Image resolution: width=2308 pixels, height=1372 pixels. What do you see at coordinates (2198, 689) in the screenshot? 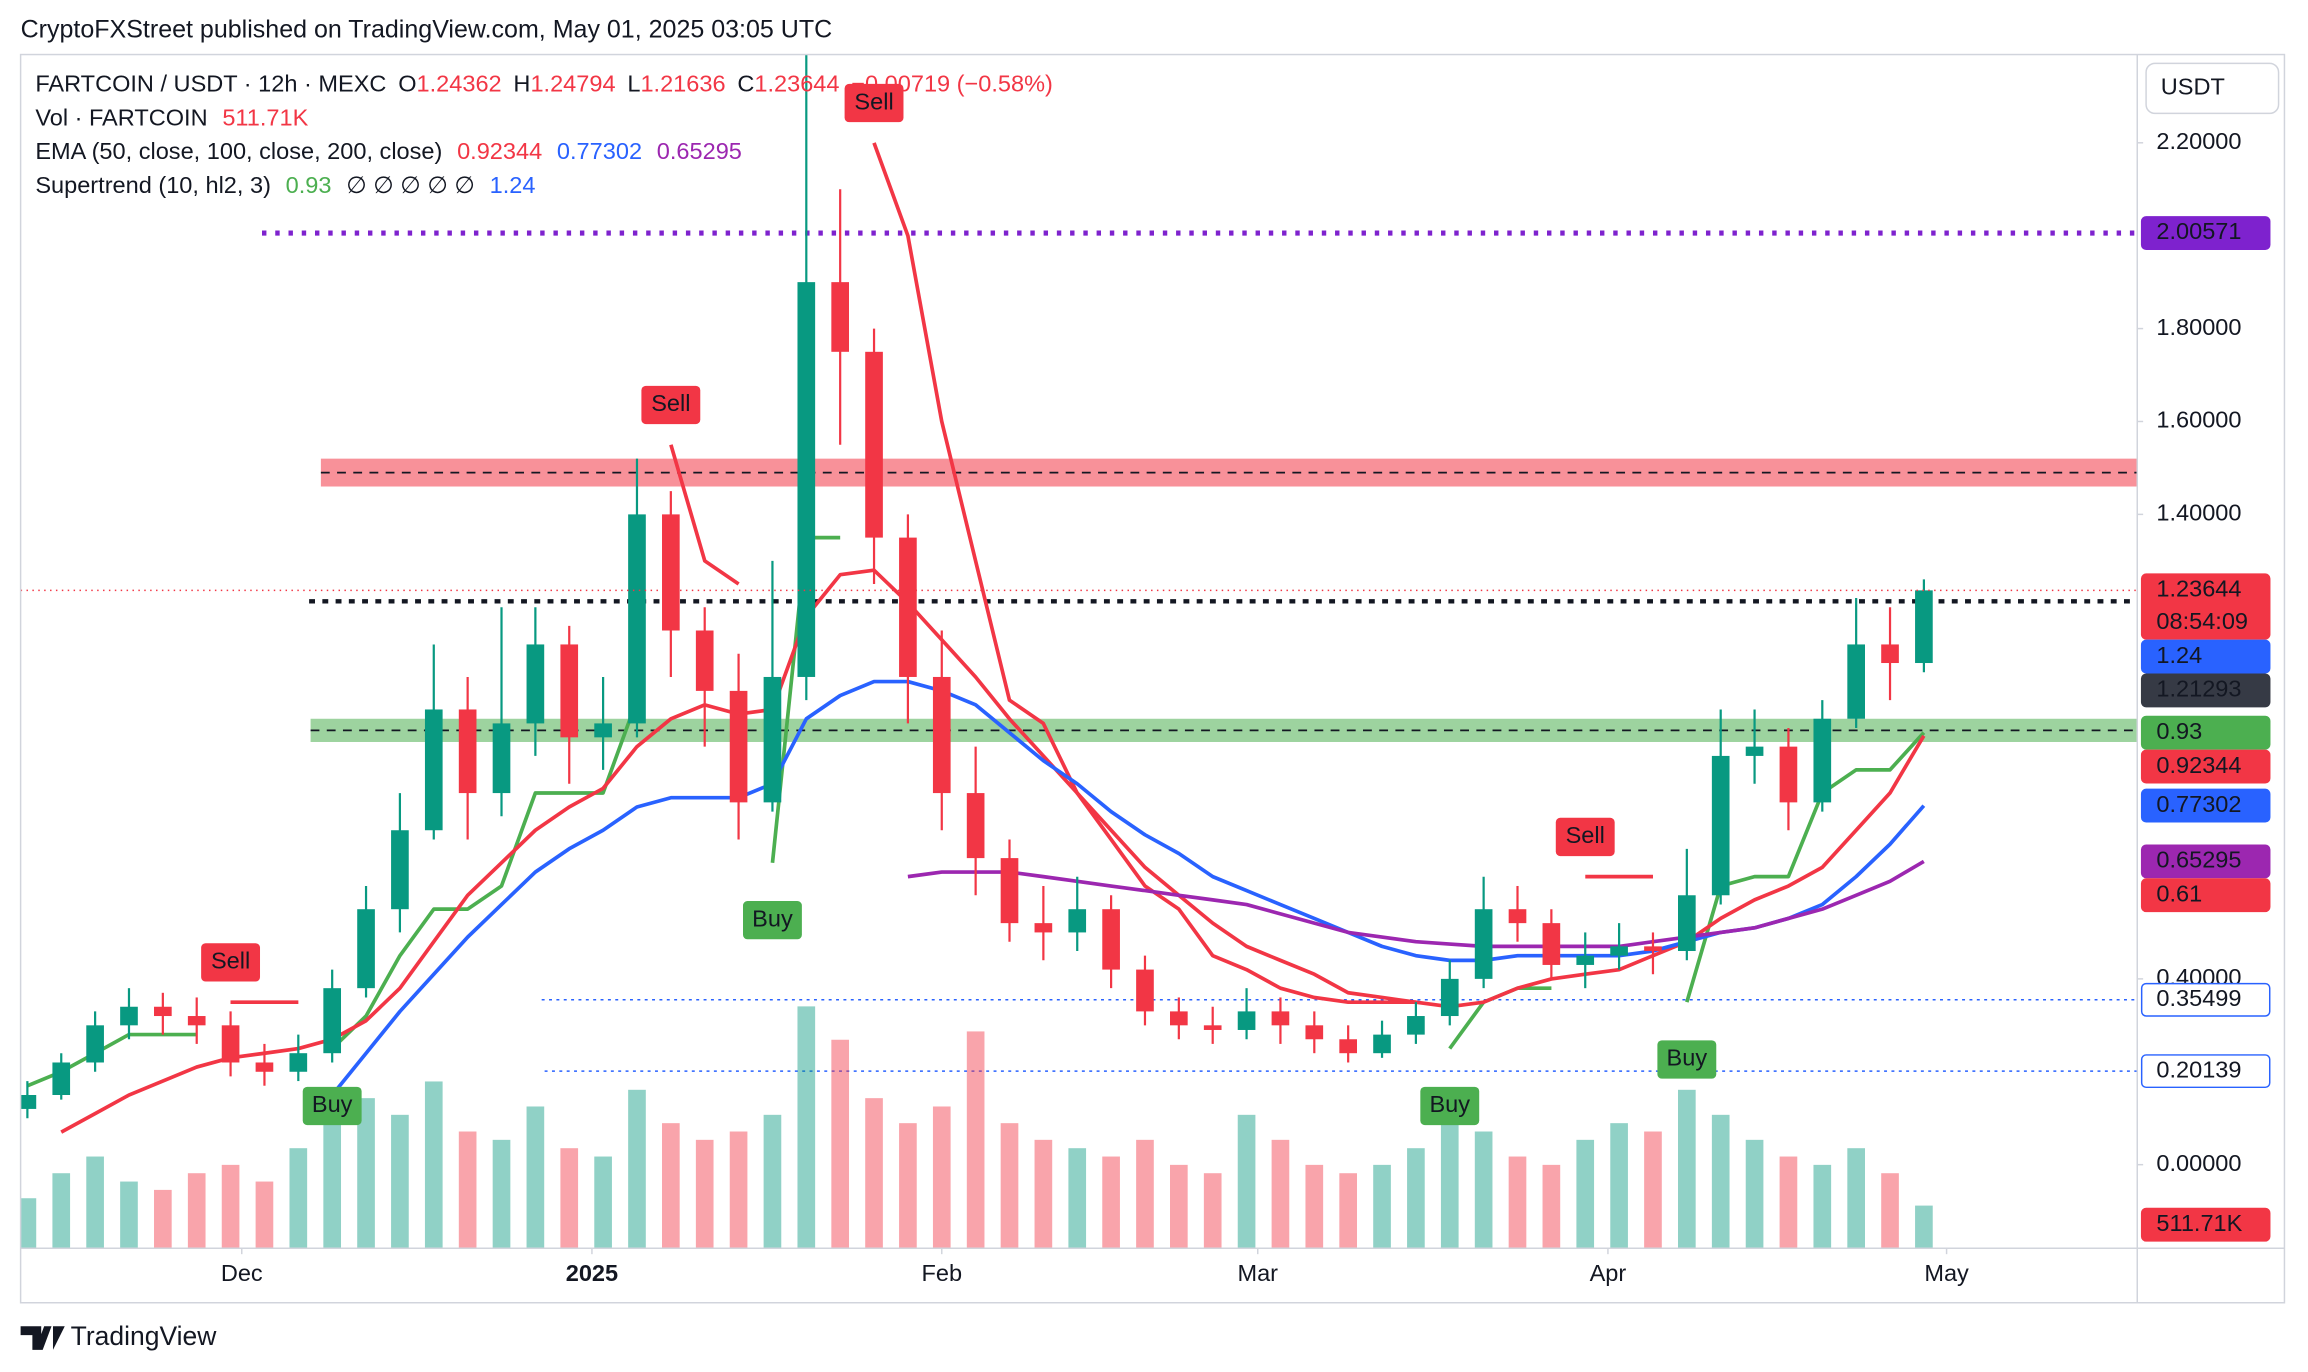
I see `price-tag-label: 1.21293` at bounding box center [2198, 689].